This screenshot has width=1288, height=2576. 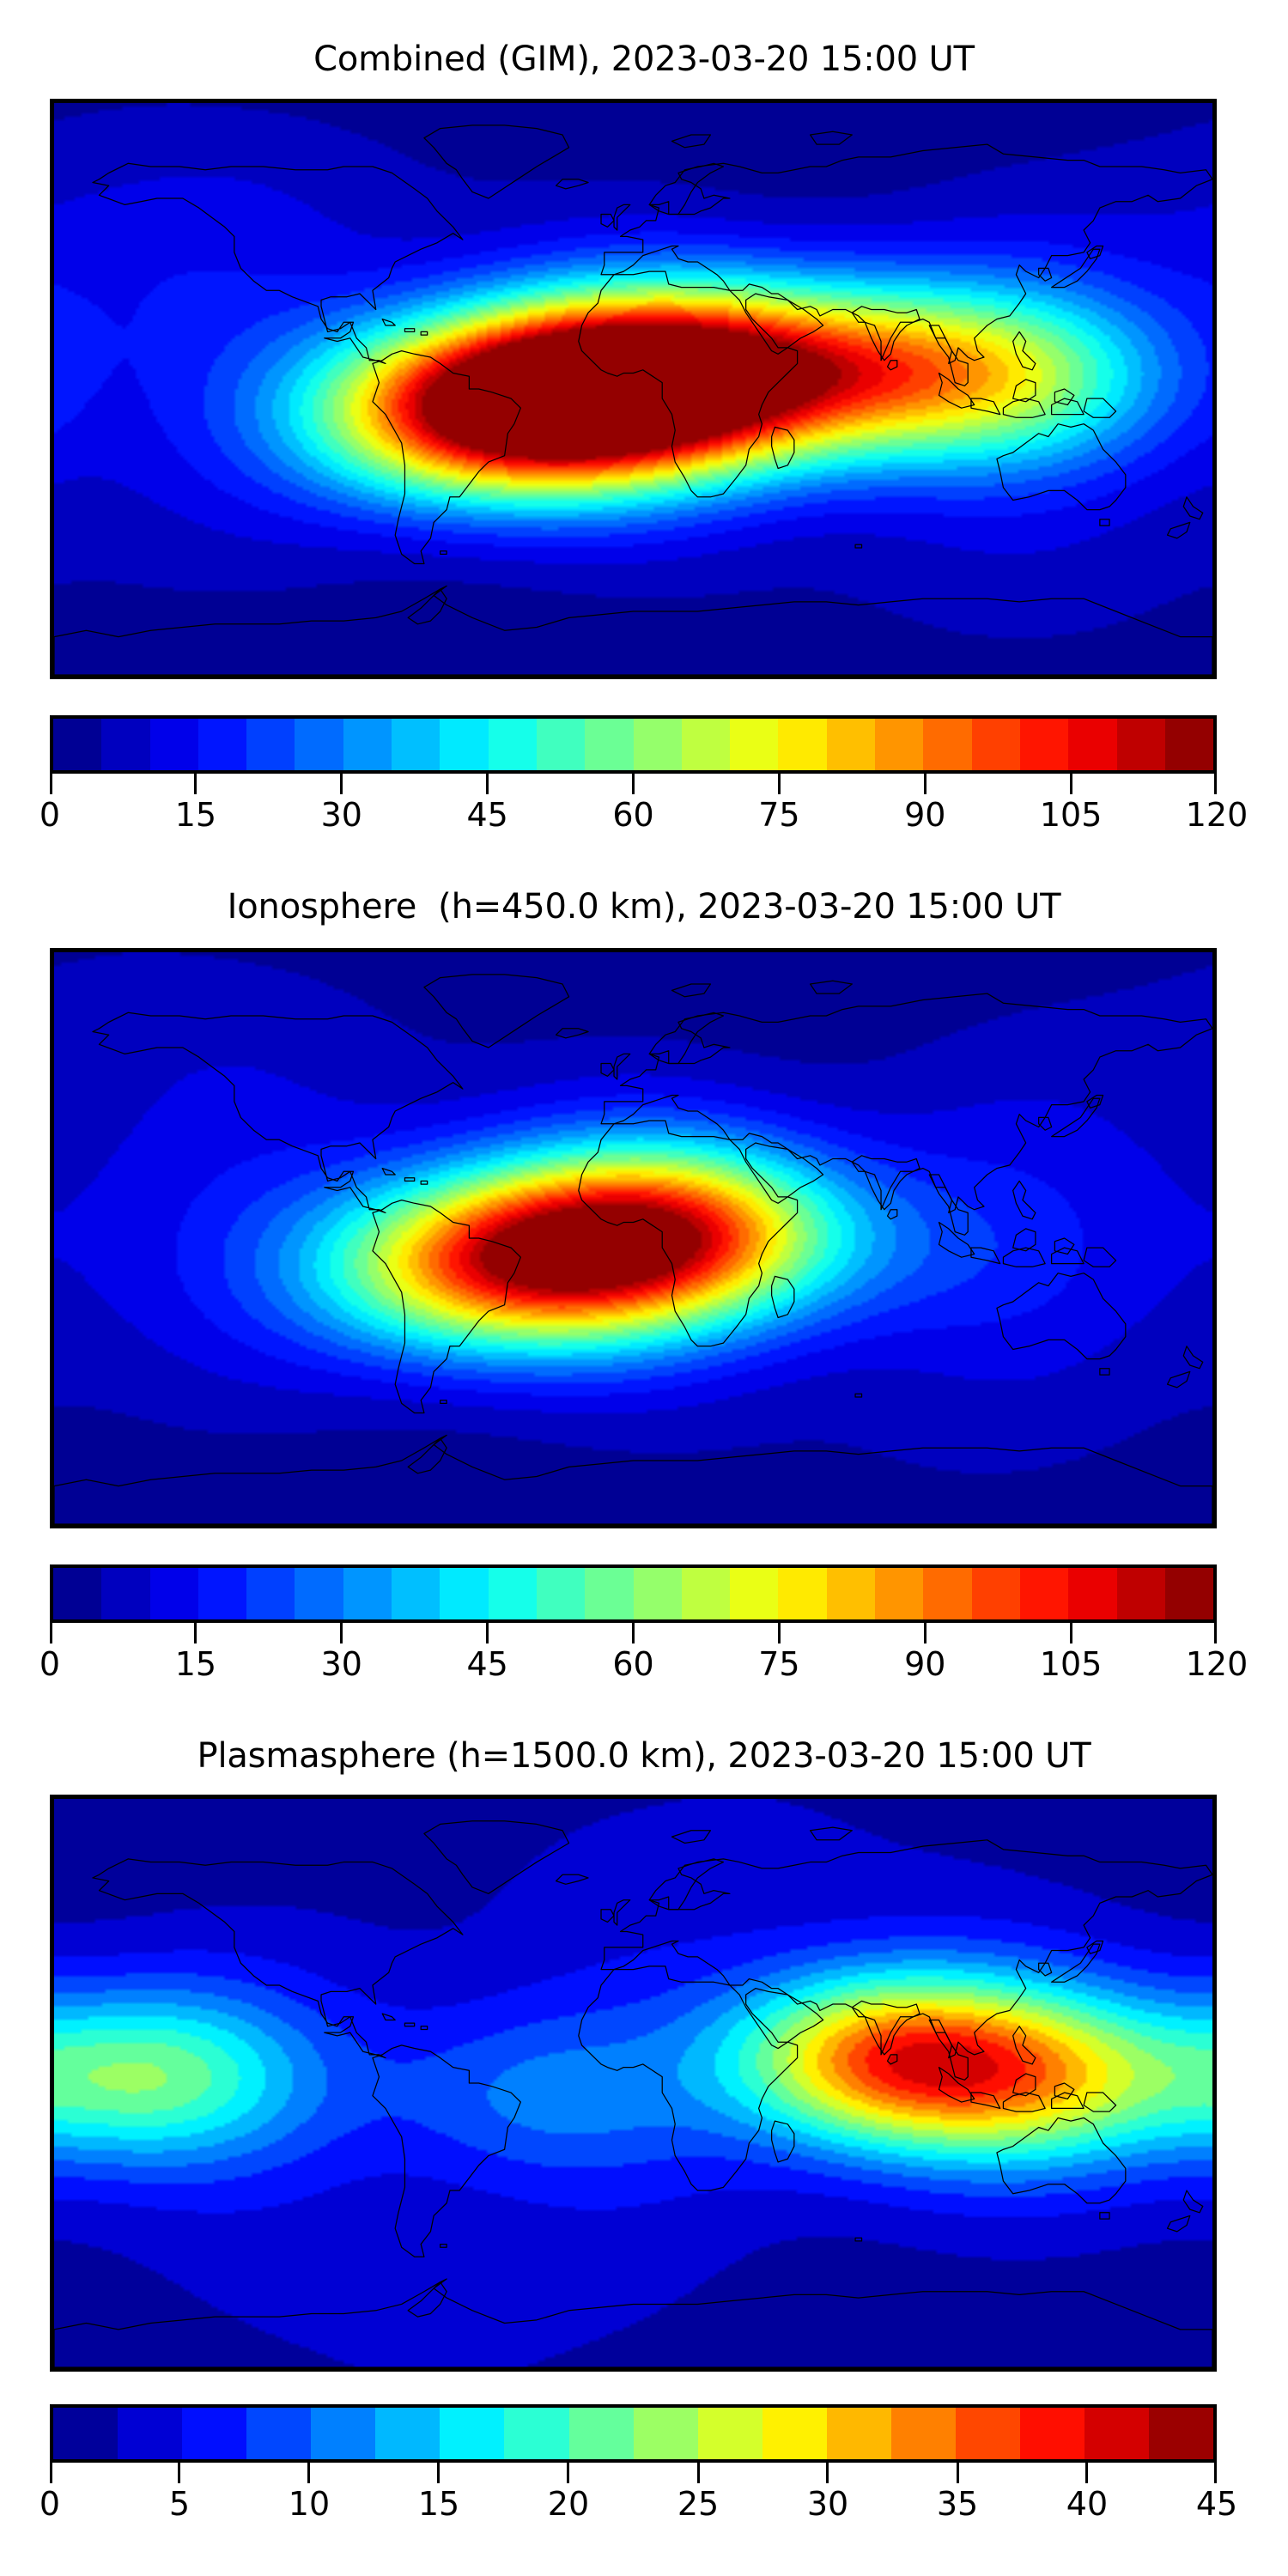 What do you see at coordinates (310, 2504) in the screenshot?
I see `colorbar-tick-label: 10` at bounding box center [310, 2504].